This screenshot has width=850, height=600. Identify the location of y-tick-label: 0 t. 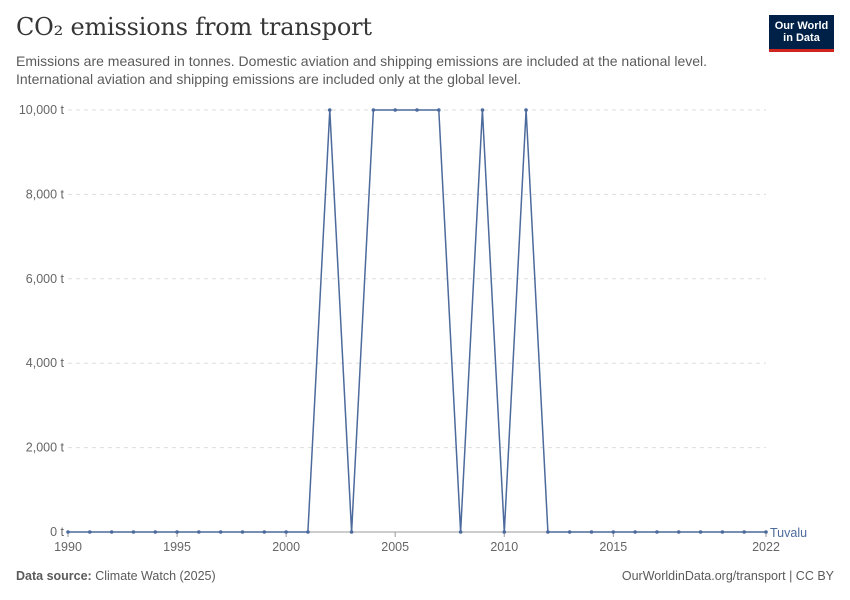
(57, 532).